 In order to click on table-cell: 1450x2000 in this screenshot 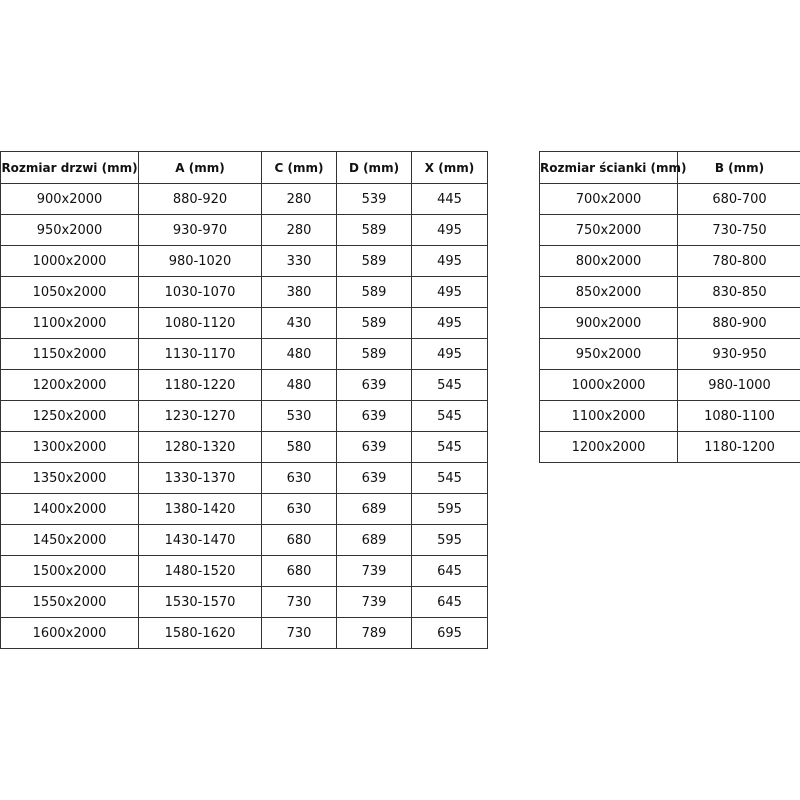, I will do `click(69, 540)`.